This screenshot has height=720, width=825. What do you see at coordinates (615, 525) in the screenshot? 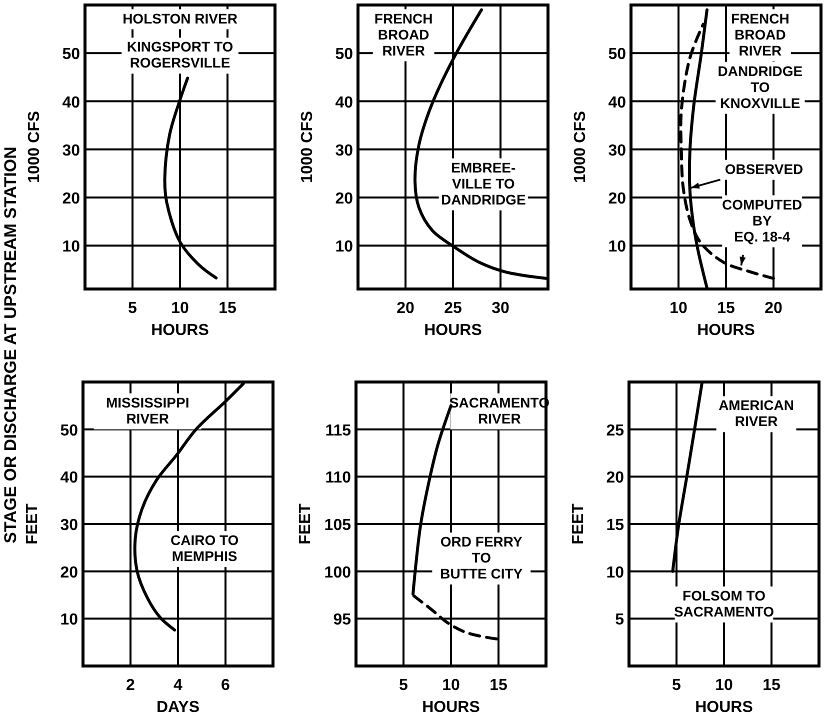
I see `y-tick-label: 15` at bounding box center [615, 525].